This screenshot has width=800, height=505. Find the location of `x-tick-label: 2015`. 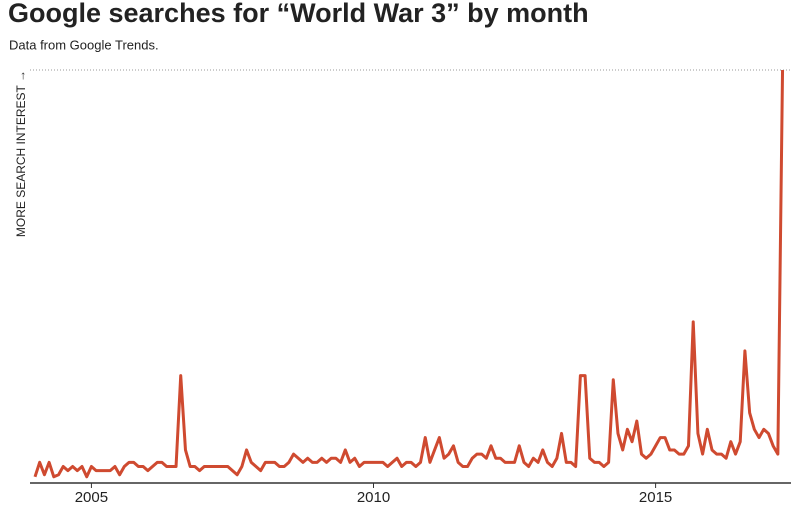

x-tick-label: 2015 is located at coordinates (655, 497).